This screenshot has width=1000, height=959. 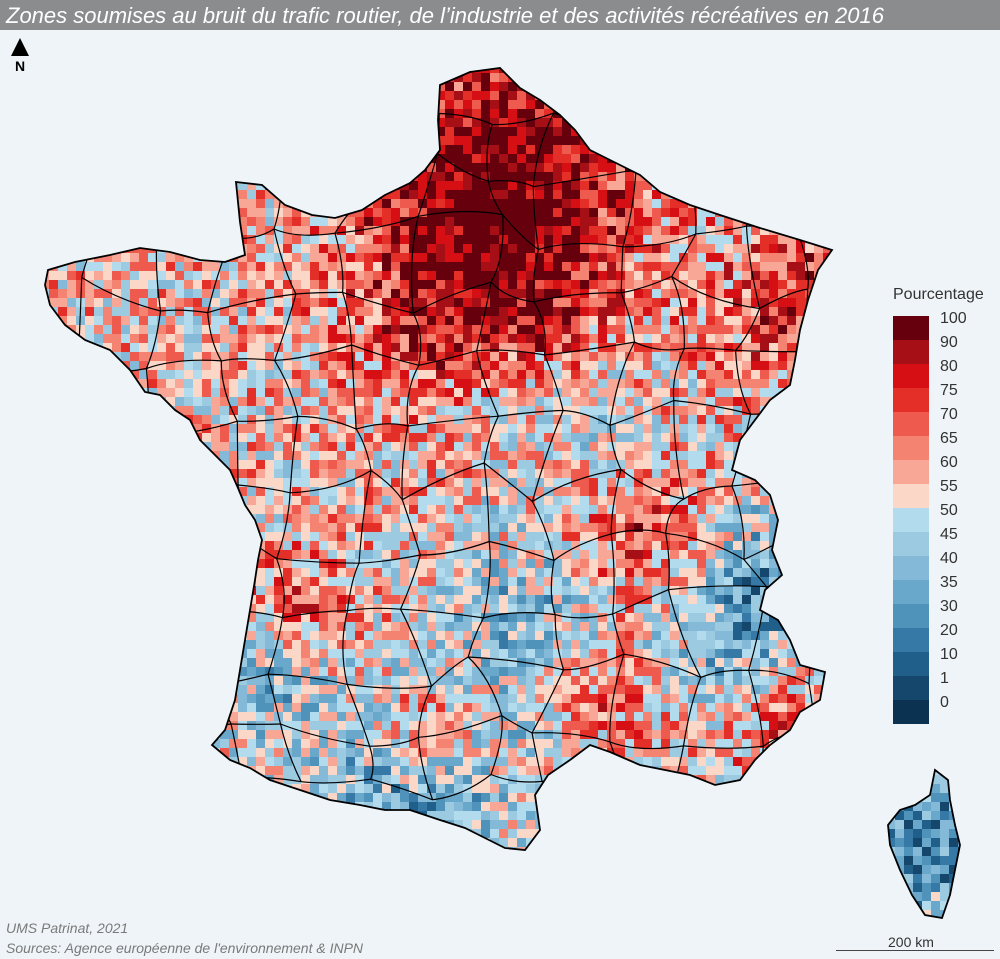 I want to click on credit-author: UMS Patrinat, 2021, so click(x=67, y=928).